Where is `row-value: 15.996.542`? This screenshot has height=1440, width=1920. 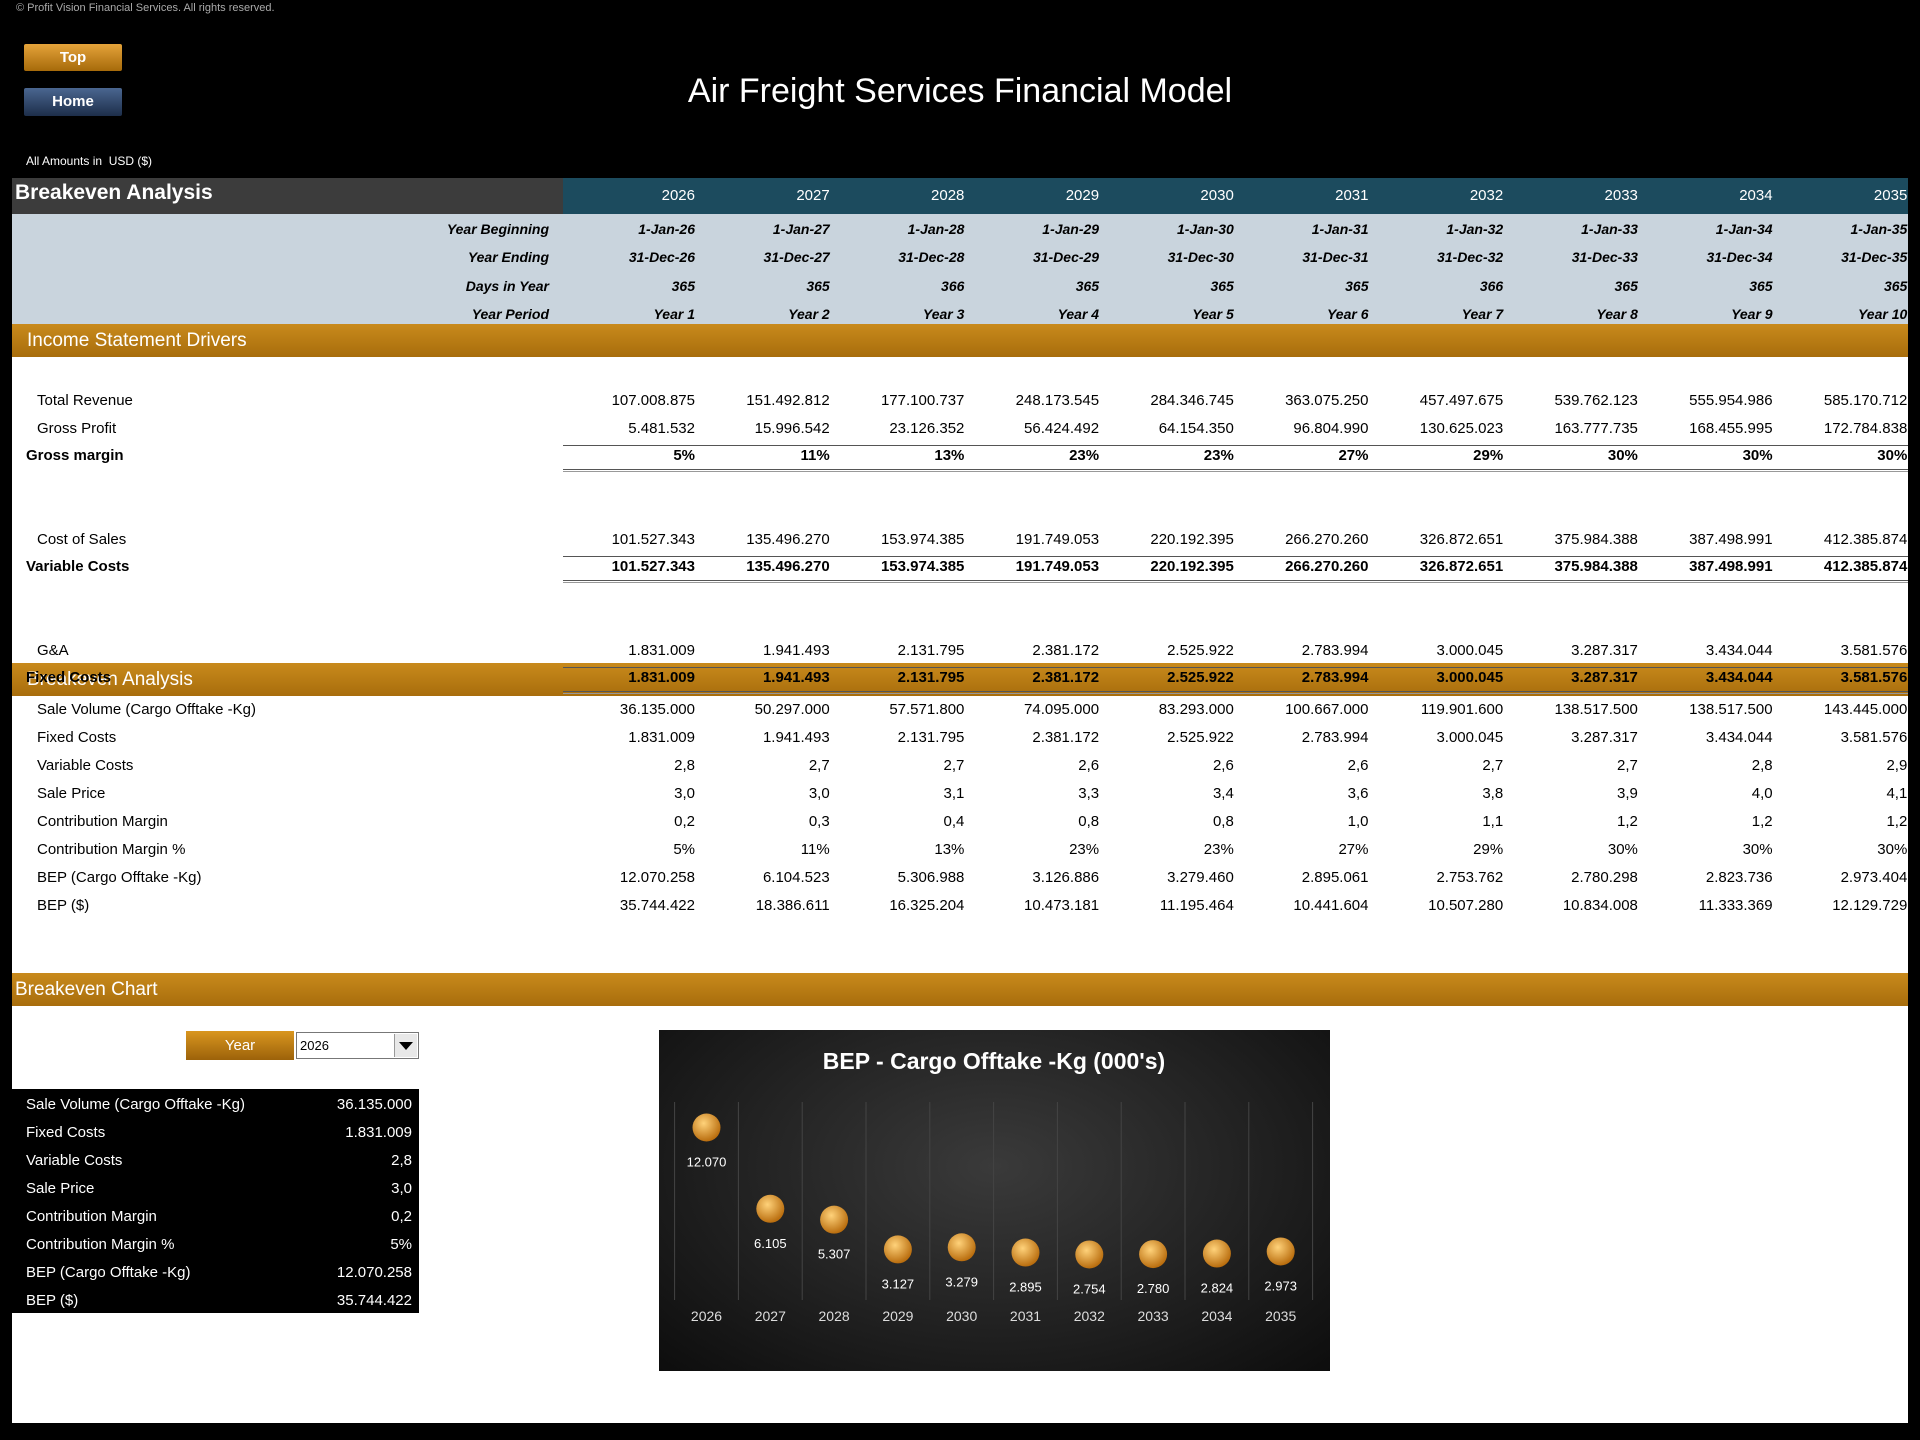
row-value: 15.996.542 is located at coordinates (792, 428).